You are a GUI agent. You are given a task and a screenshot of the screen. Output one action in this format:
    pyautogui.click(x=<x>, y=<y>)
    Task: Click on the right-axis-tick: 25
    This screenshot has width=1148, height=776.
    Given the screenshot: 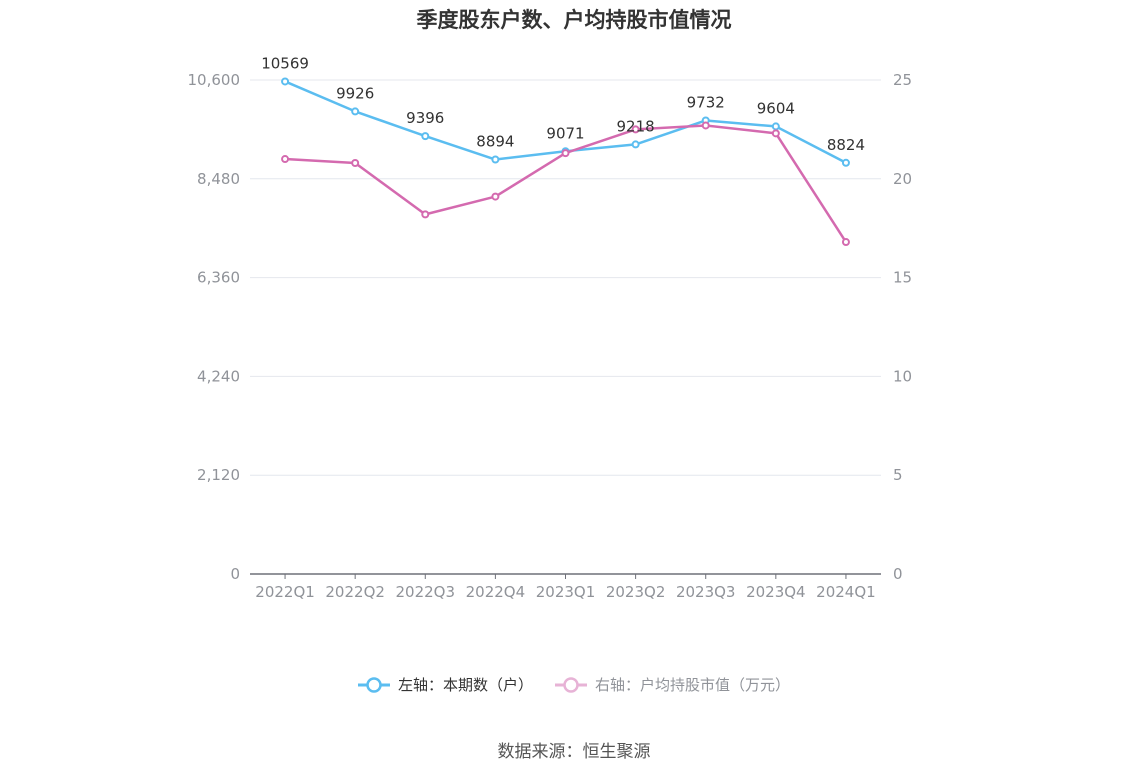 What is the action you would take?
    pyautogui.click(x=902, y=80)
    